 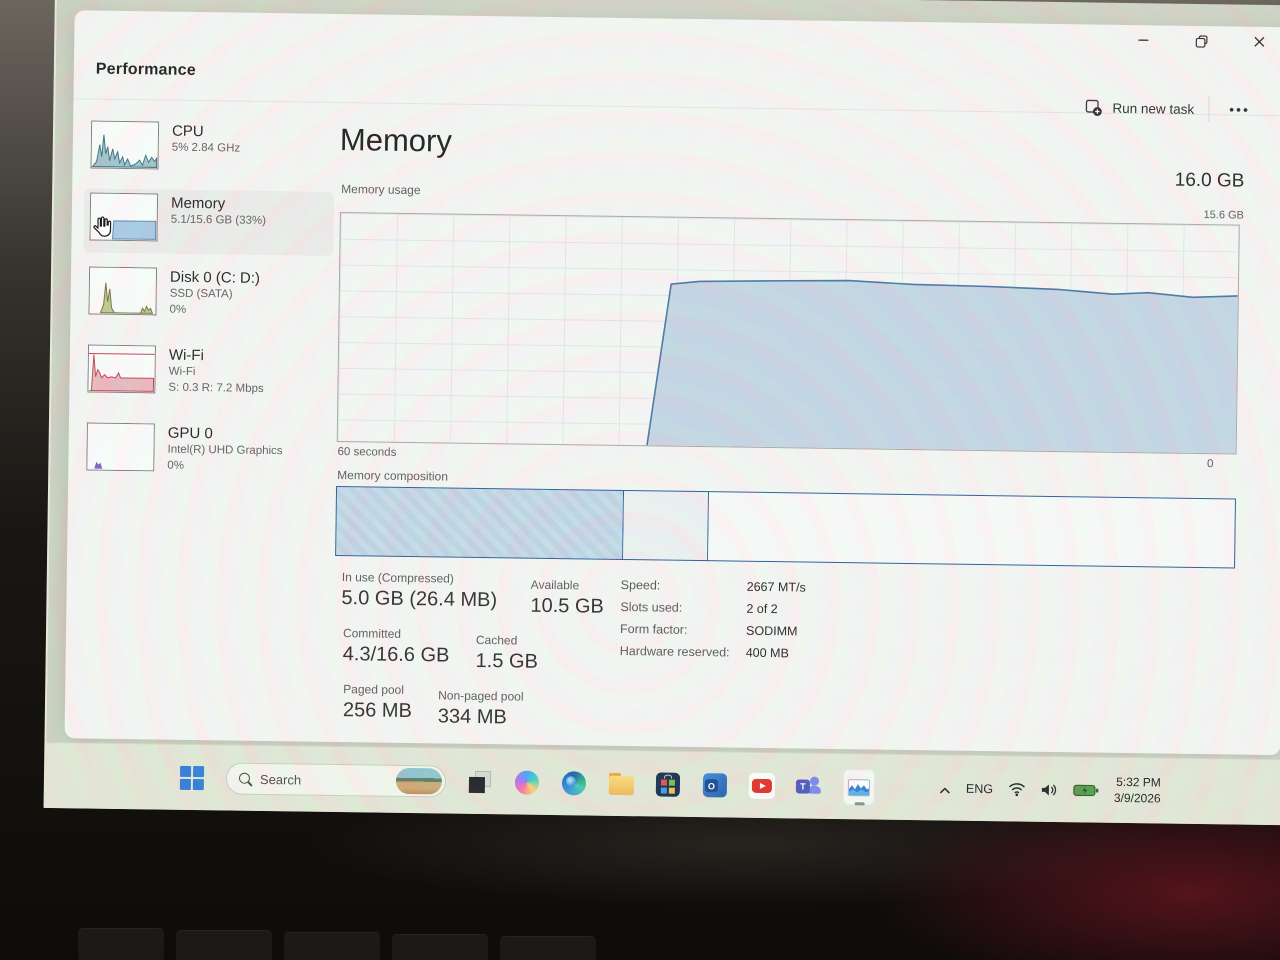 I want to click on detail-hardware-reserved: Hardware reserved: 400 MB, so click(x=704, y=652).